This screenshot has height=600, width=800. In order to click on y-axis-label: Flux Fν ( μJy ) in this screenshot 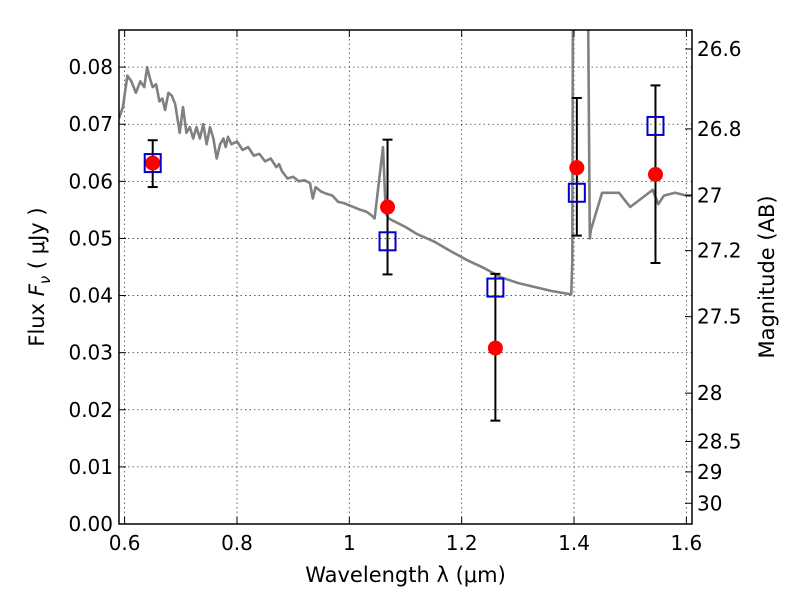, I will do `click(39, 276)`.